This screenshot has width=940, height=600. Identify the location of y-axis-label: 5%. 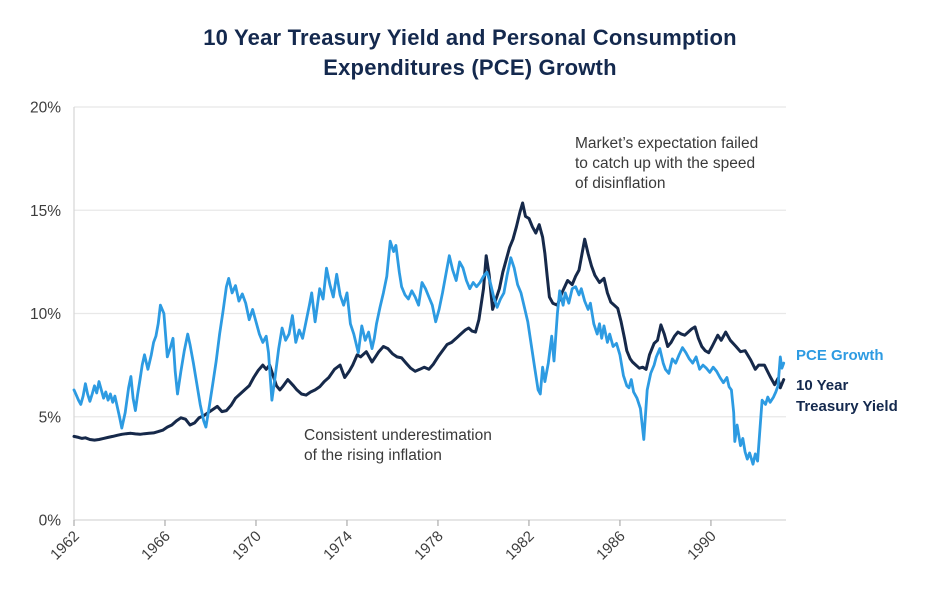
(50, 417).